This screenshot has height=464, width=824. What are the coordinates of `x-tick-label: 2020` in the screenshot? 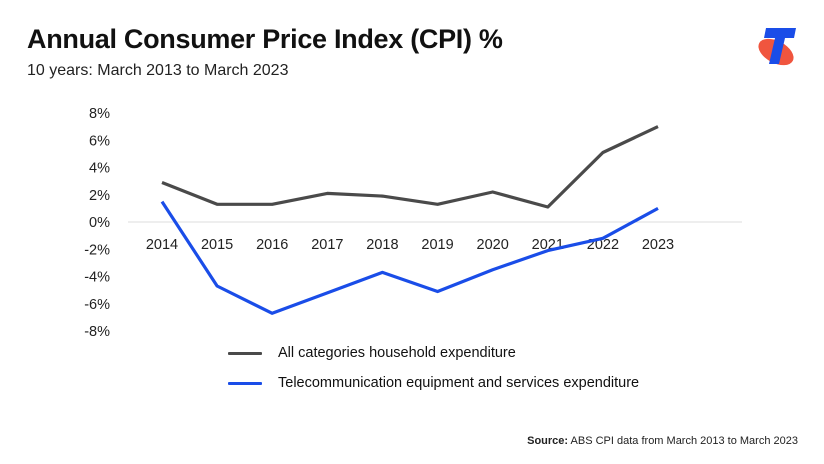 It's located at (493, 245).